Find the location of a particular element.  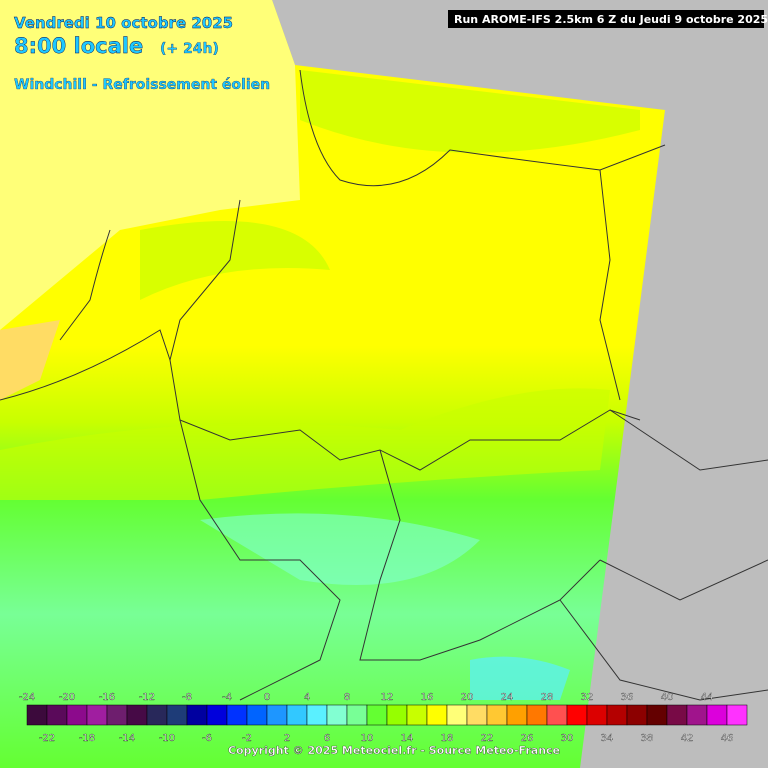

legend-label: 18 is located at coordinates (447, 738).